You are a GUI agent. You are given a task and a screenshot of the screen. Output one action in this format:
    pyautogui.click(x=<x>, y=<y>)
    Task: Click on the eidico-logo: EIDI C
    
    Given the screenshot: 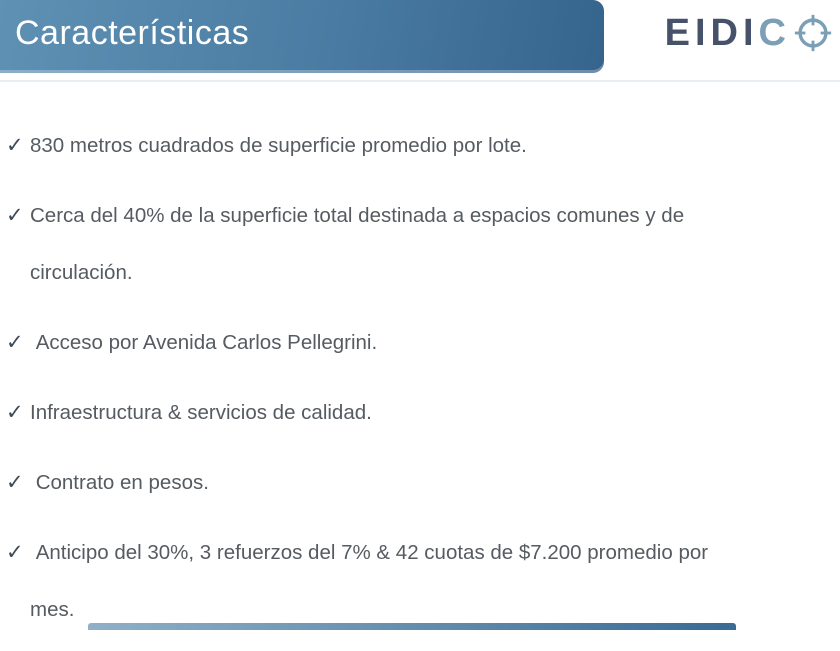 What is the action you would take?
    pyautogui.click(x=749, y=33)
    